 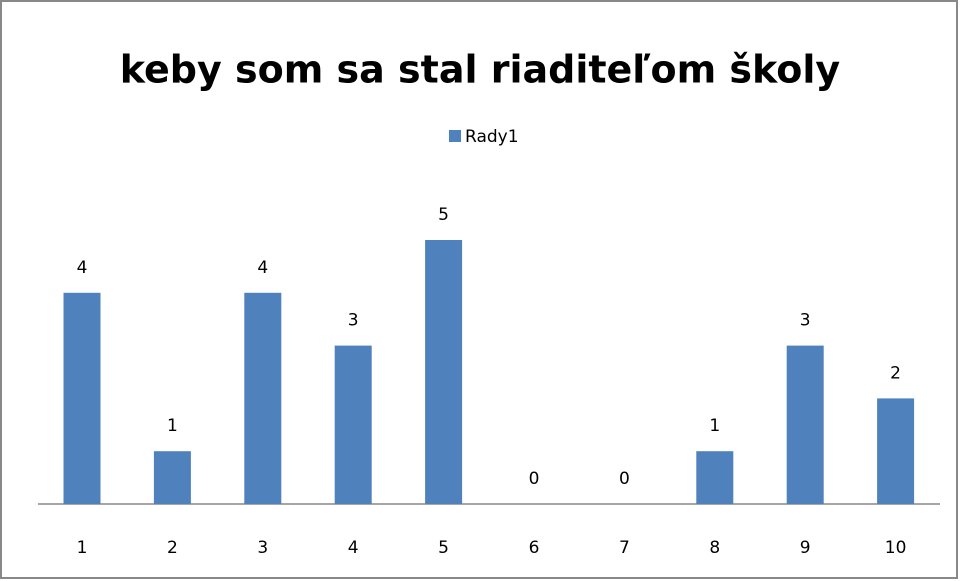 What do you see at coordinates (172, 548) in the screenshot?
I see `x-tick-label: 2` at bounding box center [172, 548].